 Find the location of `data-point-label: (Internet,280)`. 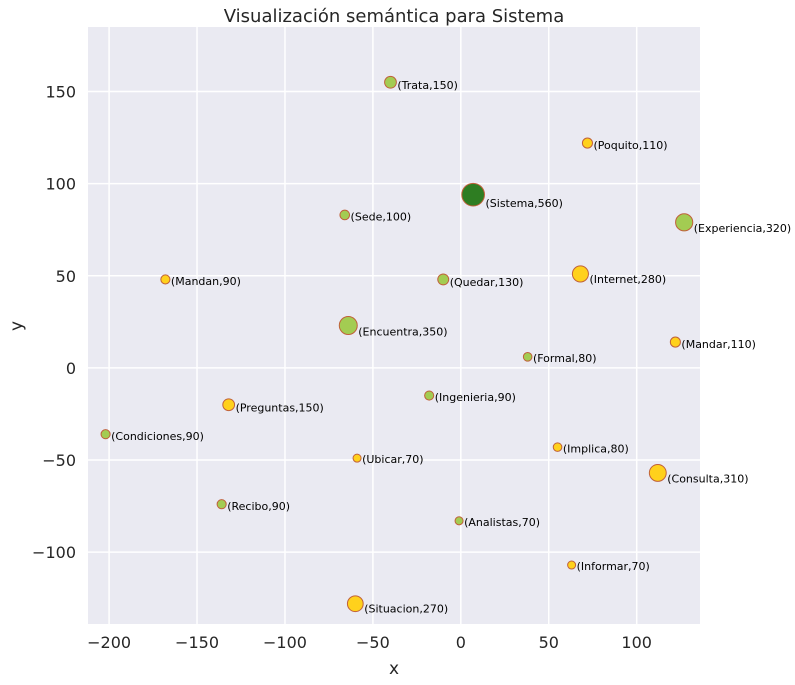

data-point-label: (Internet,280) is located at coordinates (627, 279).